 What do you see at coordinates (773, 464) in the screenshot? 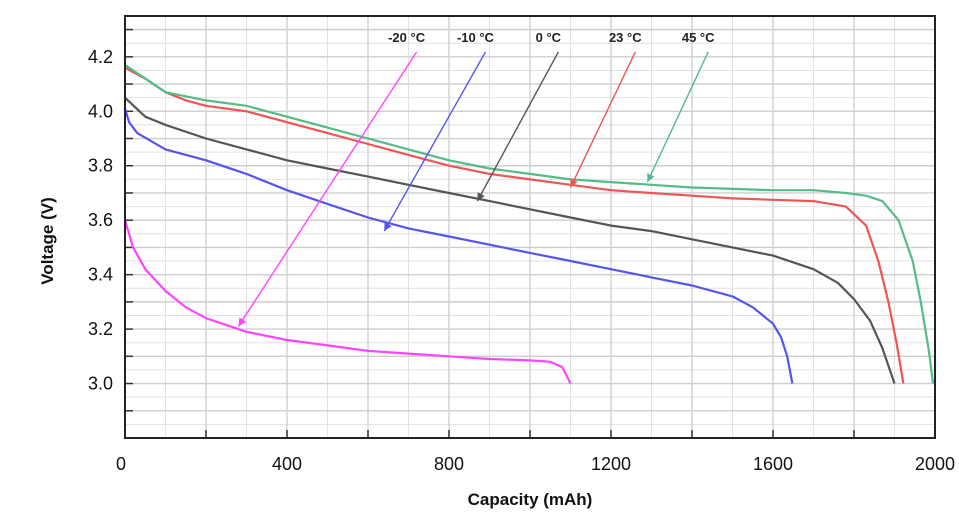
I see `x-tick-label: 1600` at bounding box center [773, 464].